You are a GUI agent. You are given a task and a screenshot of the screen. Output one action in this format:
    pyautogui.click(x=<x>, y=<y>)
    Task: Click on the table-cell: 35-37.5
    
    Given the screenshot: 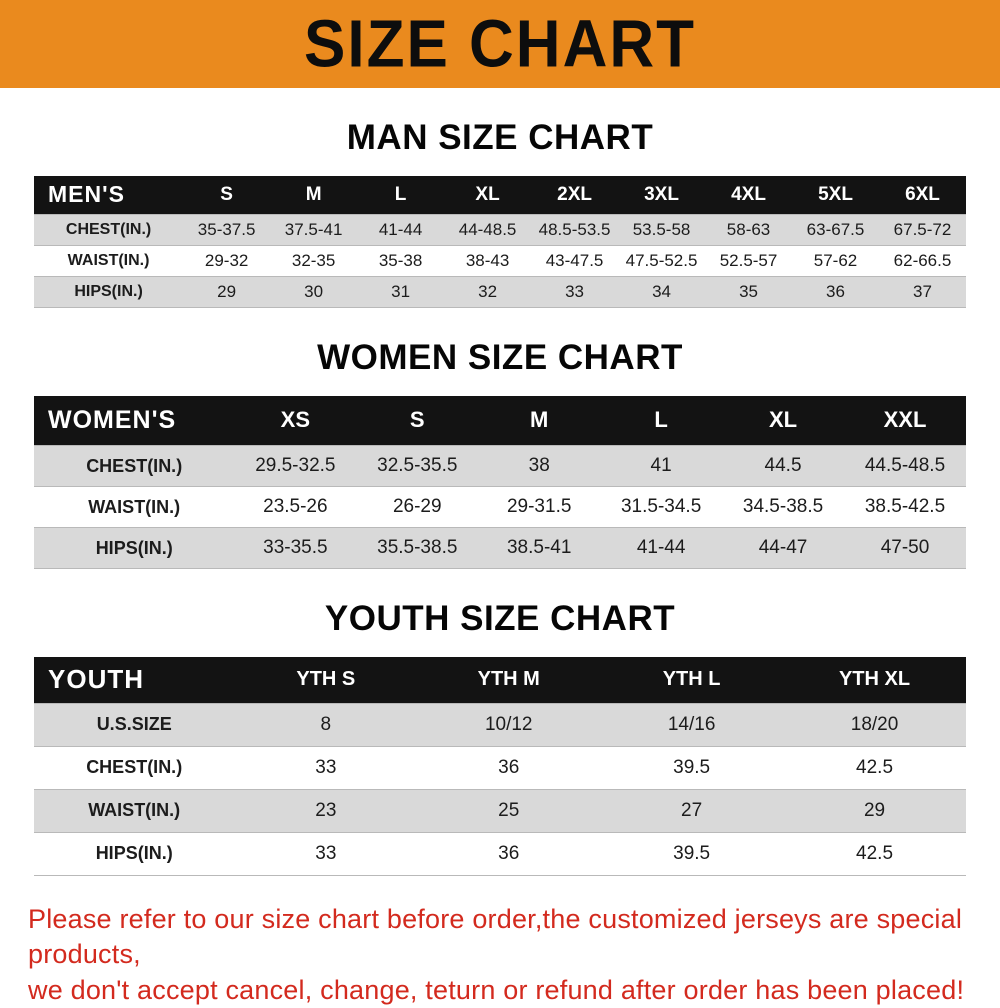 What is the action you would take?
    pyautogui.click(x=226, y=229)
    